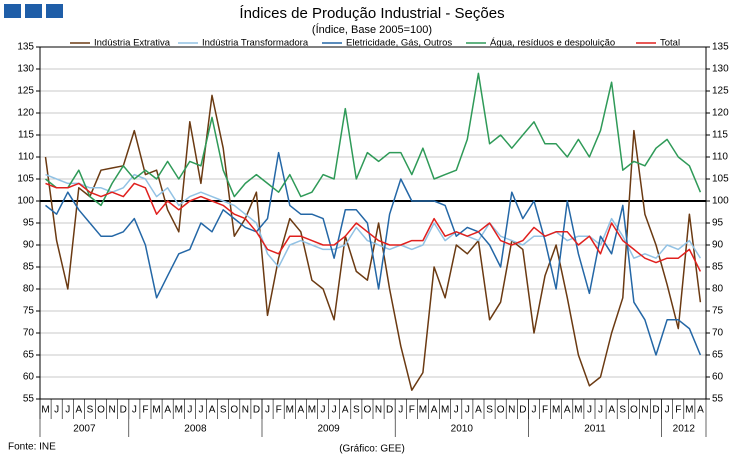 This screenshot has height=458, width=744. I want to click on year-label: 2012, so click(684, 429).